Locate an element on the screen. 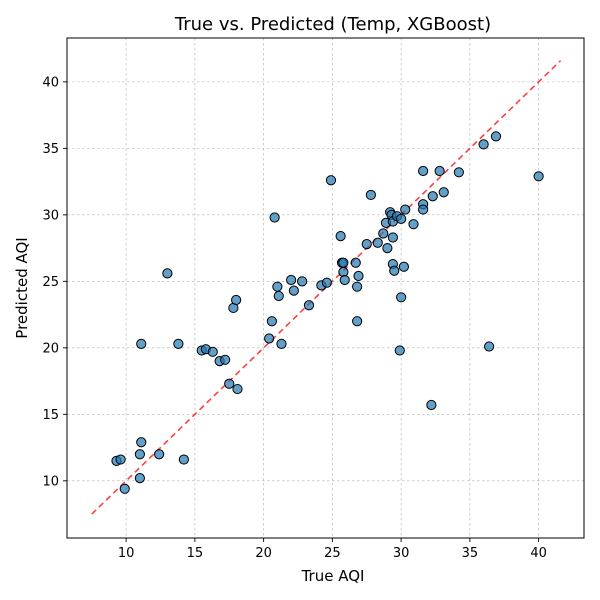  x-tick-label: 30 is located at coordinates (401, 553).